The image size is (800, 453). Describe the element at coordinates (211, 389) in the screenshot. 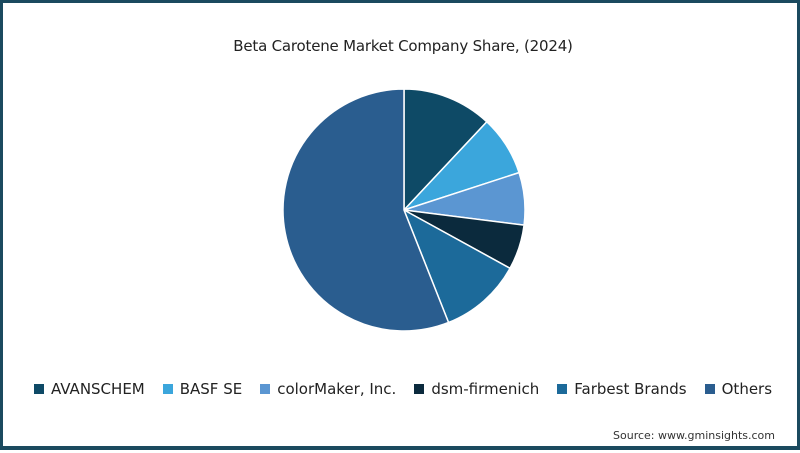

I see `legend-label: BASF SE` at that location.